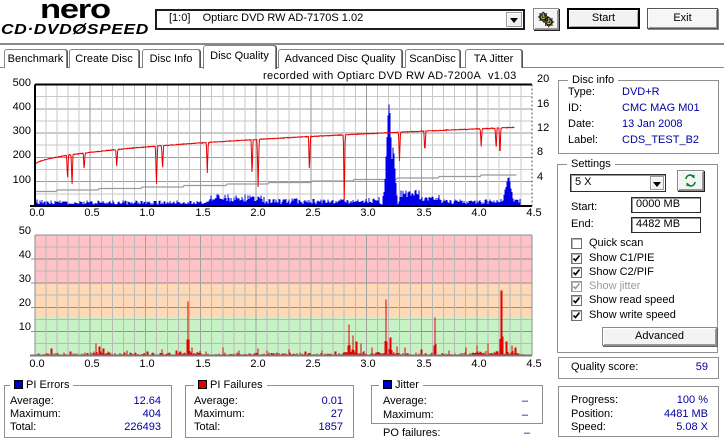 This screenshot has height=441, width=724. What do you see at coordinates (25, 231) in the screenshot?
I see `svg-text: 50` at bounding box center [25, 231].